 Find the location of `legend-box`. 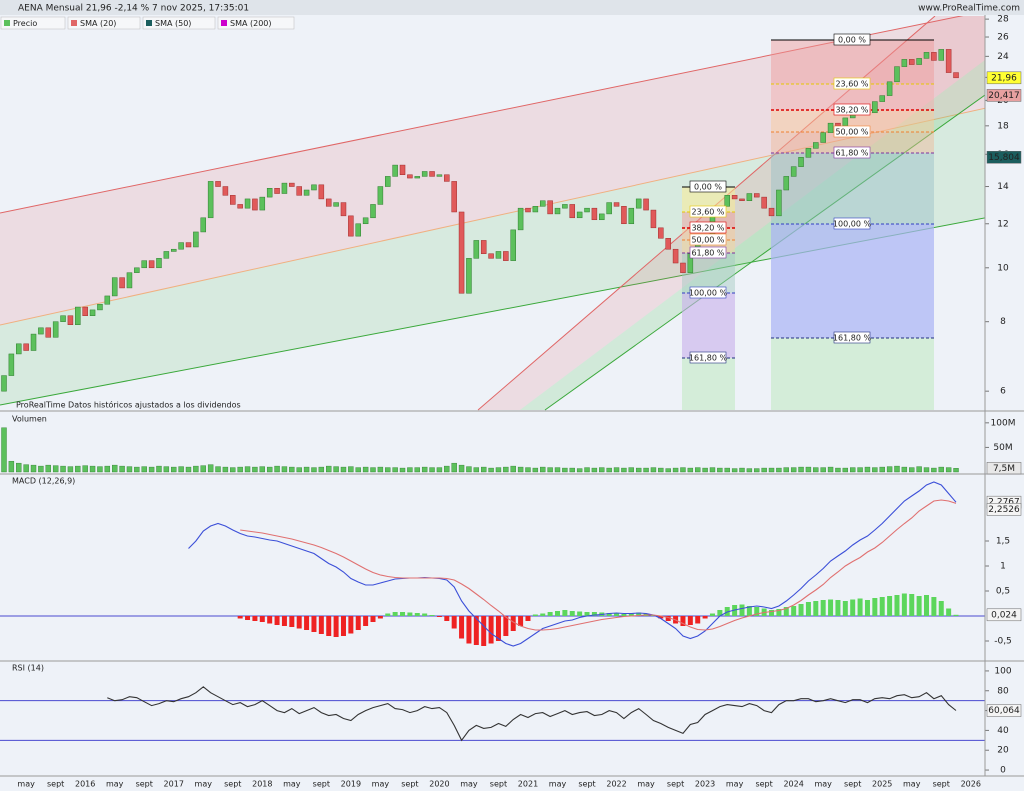

legend-box is located at coordinates (179, 23).